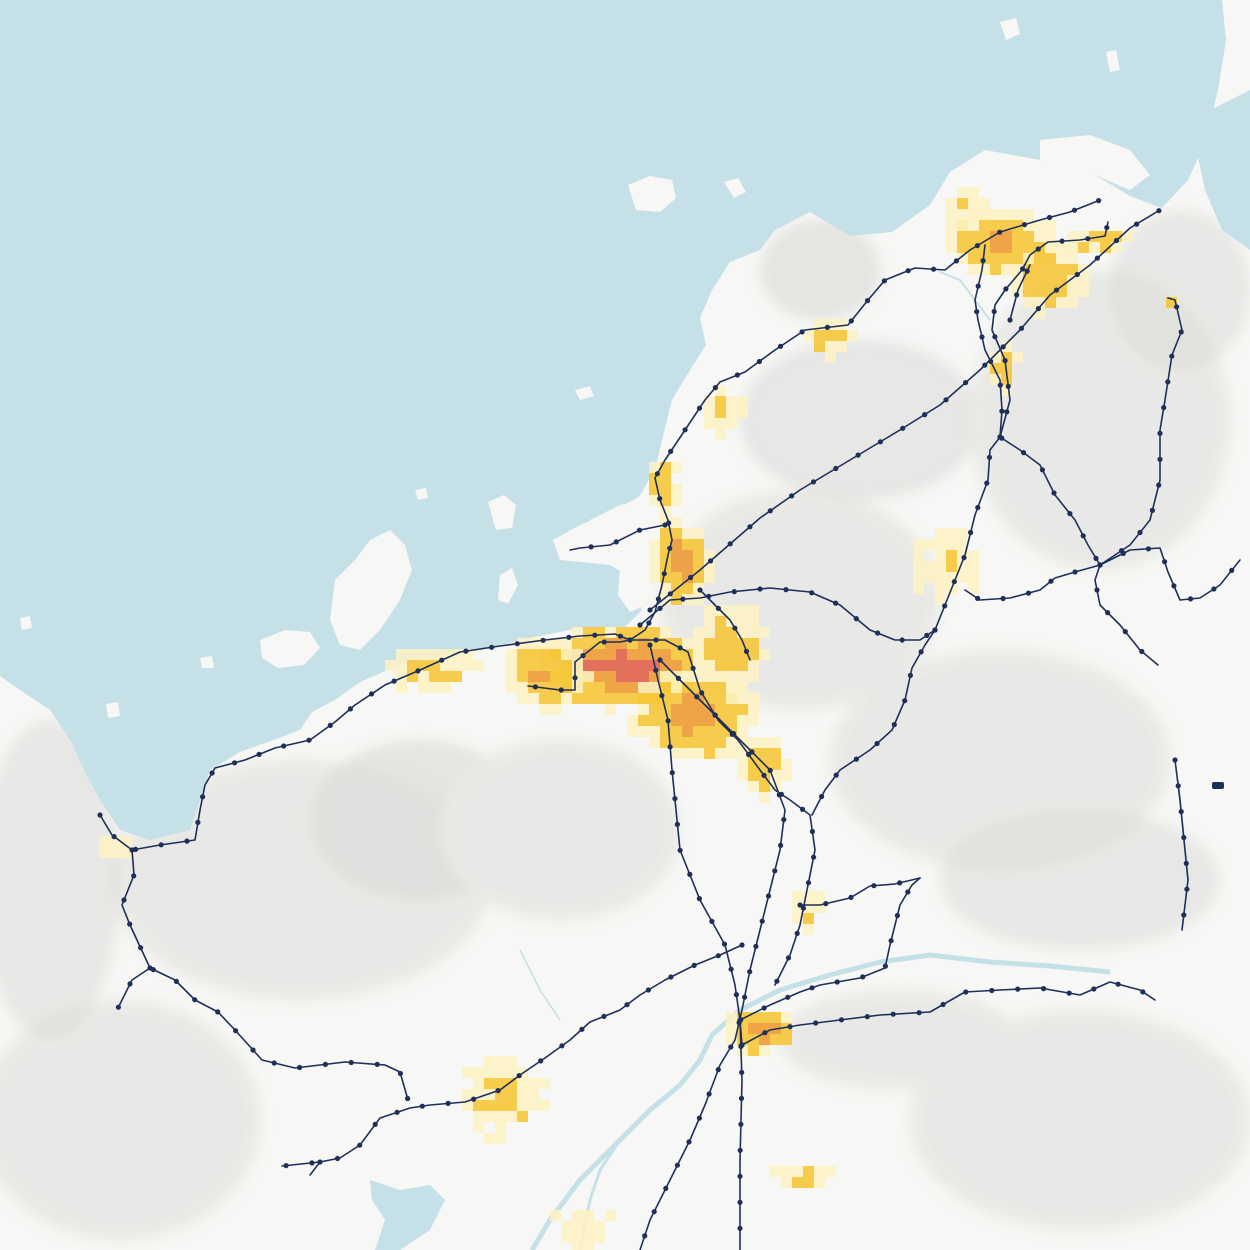 Image resolution: width=1250 pixels, height=1250 pixels. What do you see at coordinates (315, 1168) in the screenshot?
I see `rail-line` at bounding box center [315, 1168].